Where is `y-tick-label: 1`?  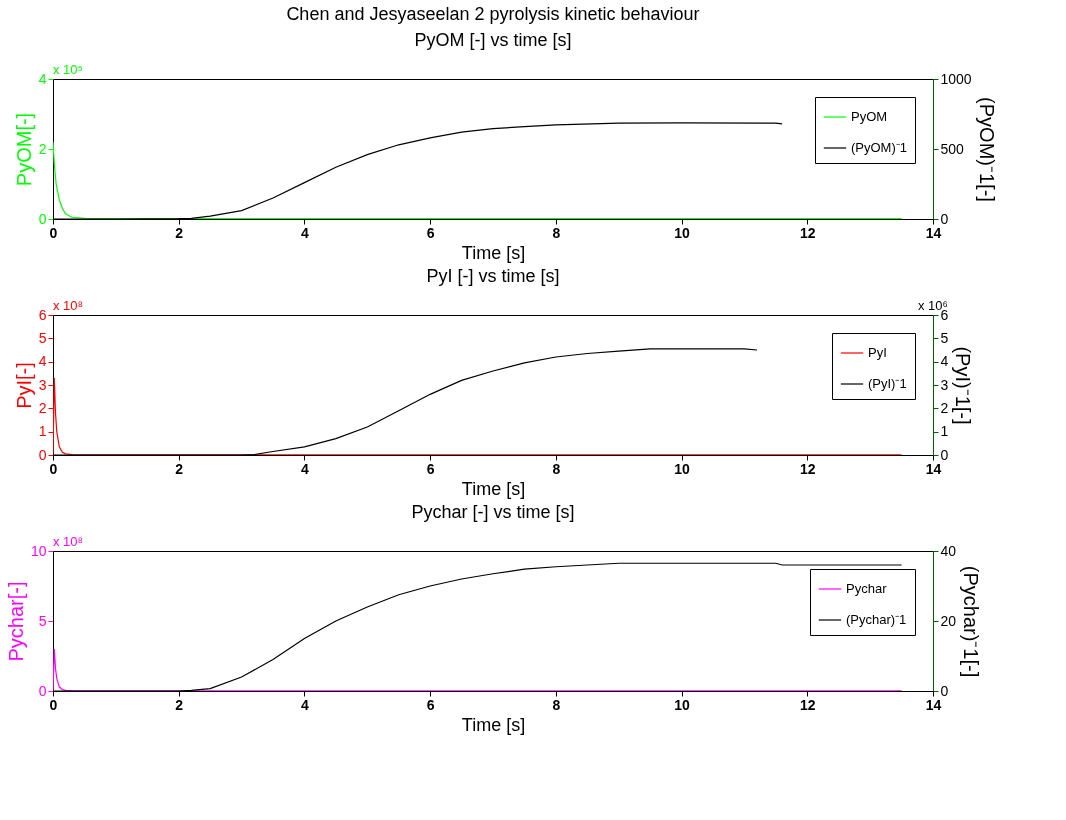 y-tick-label: 1 is located at coordinates (42, 431).